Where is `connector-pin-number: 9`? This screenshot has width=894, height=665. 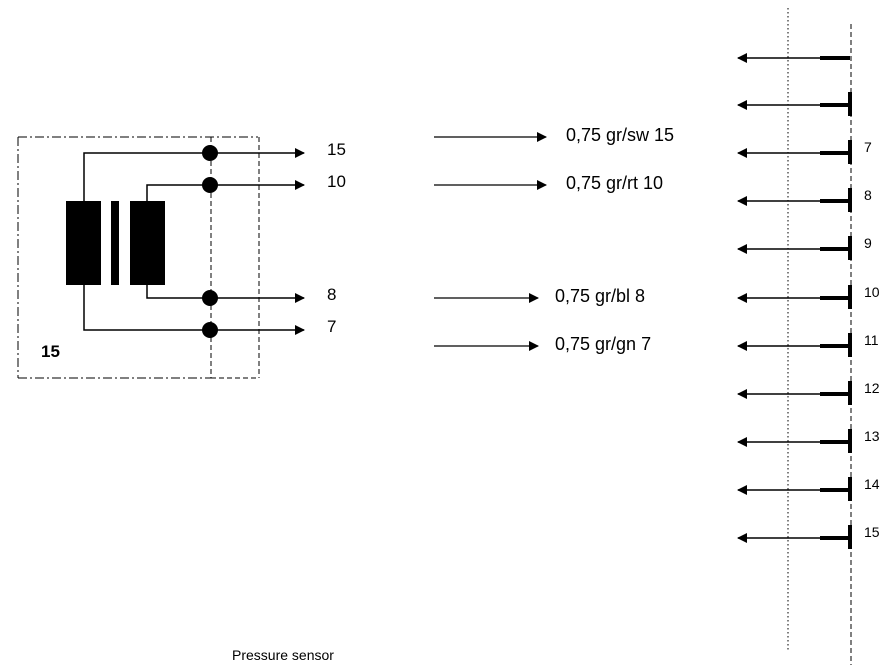 connector-pin-number: 9 is located at coordinates (868, 243).